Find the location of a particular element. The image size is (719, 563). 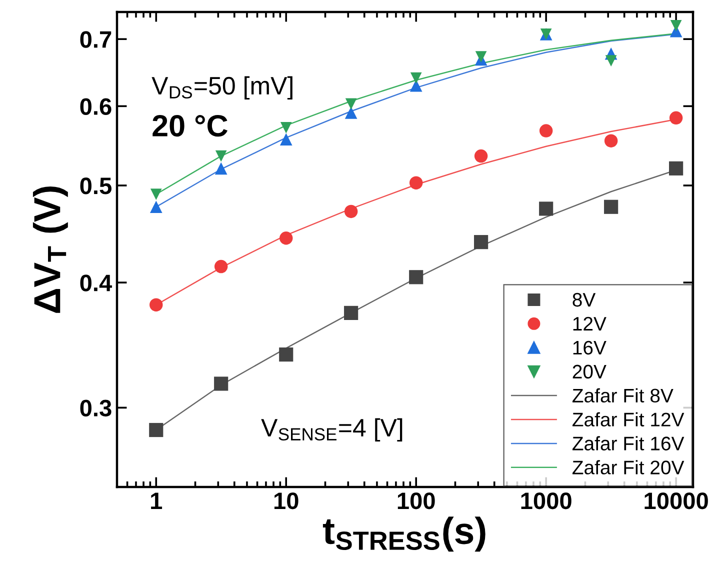

legend-label: 12V is located at coordinates (589, 323).